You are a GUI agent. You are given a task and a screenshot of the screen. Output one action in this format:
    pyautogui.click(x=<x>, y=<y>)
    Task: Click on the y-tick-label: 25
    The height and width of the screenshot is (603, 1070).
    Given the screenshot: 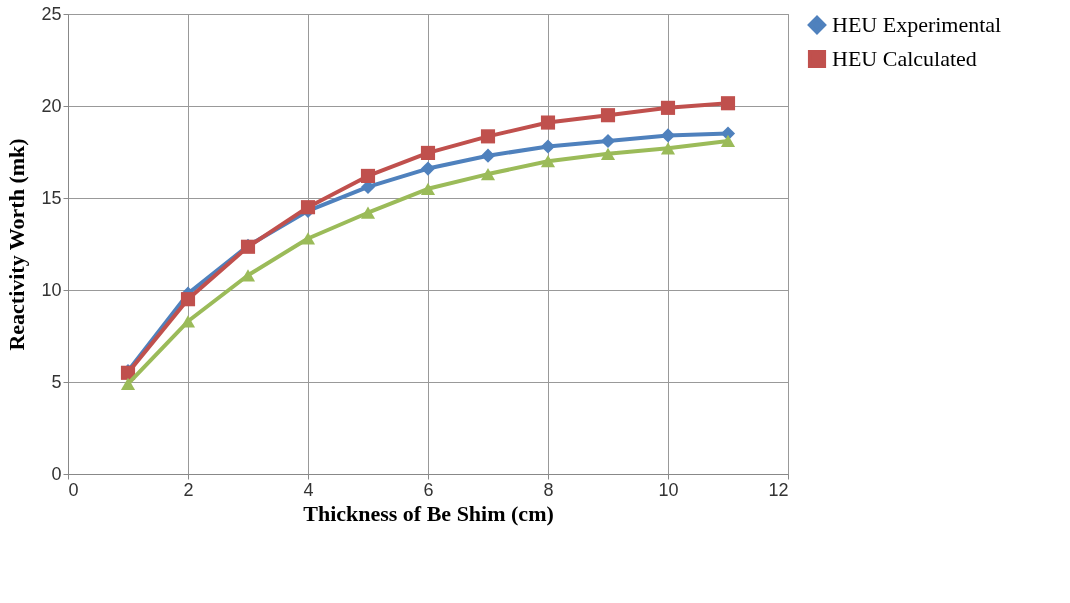 What is the action you would take?
    pyautogui.click(x=51, y=13)
    